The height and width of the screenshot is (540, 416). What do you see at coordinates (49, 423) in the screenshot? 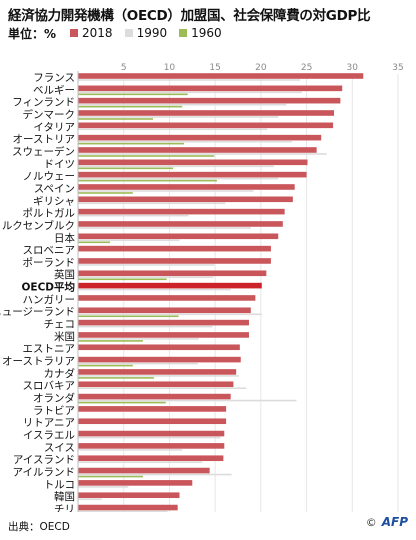
I see `category-label: リトアニア` at bounding box center [49, 423].